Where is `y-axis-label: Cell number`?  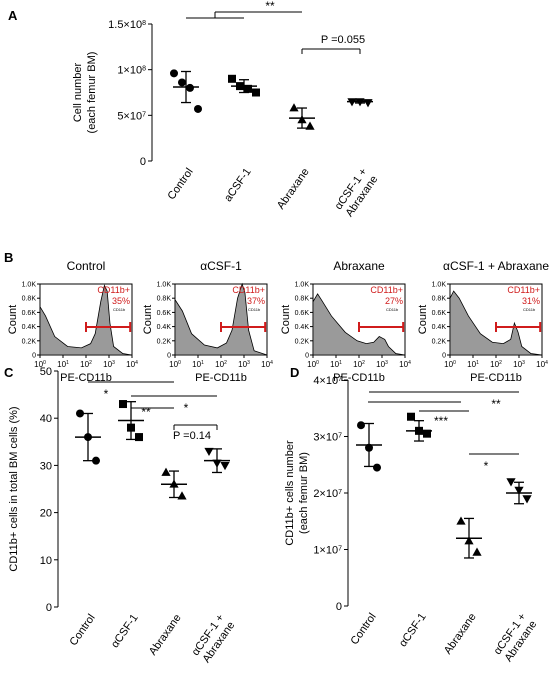
y-axis-label: Cell number is located at coordinates (78, 93).